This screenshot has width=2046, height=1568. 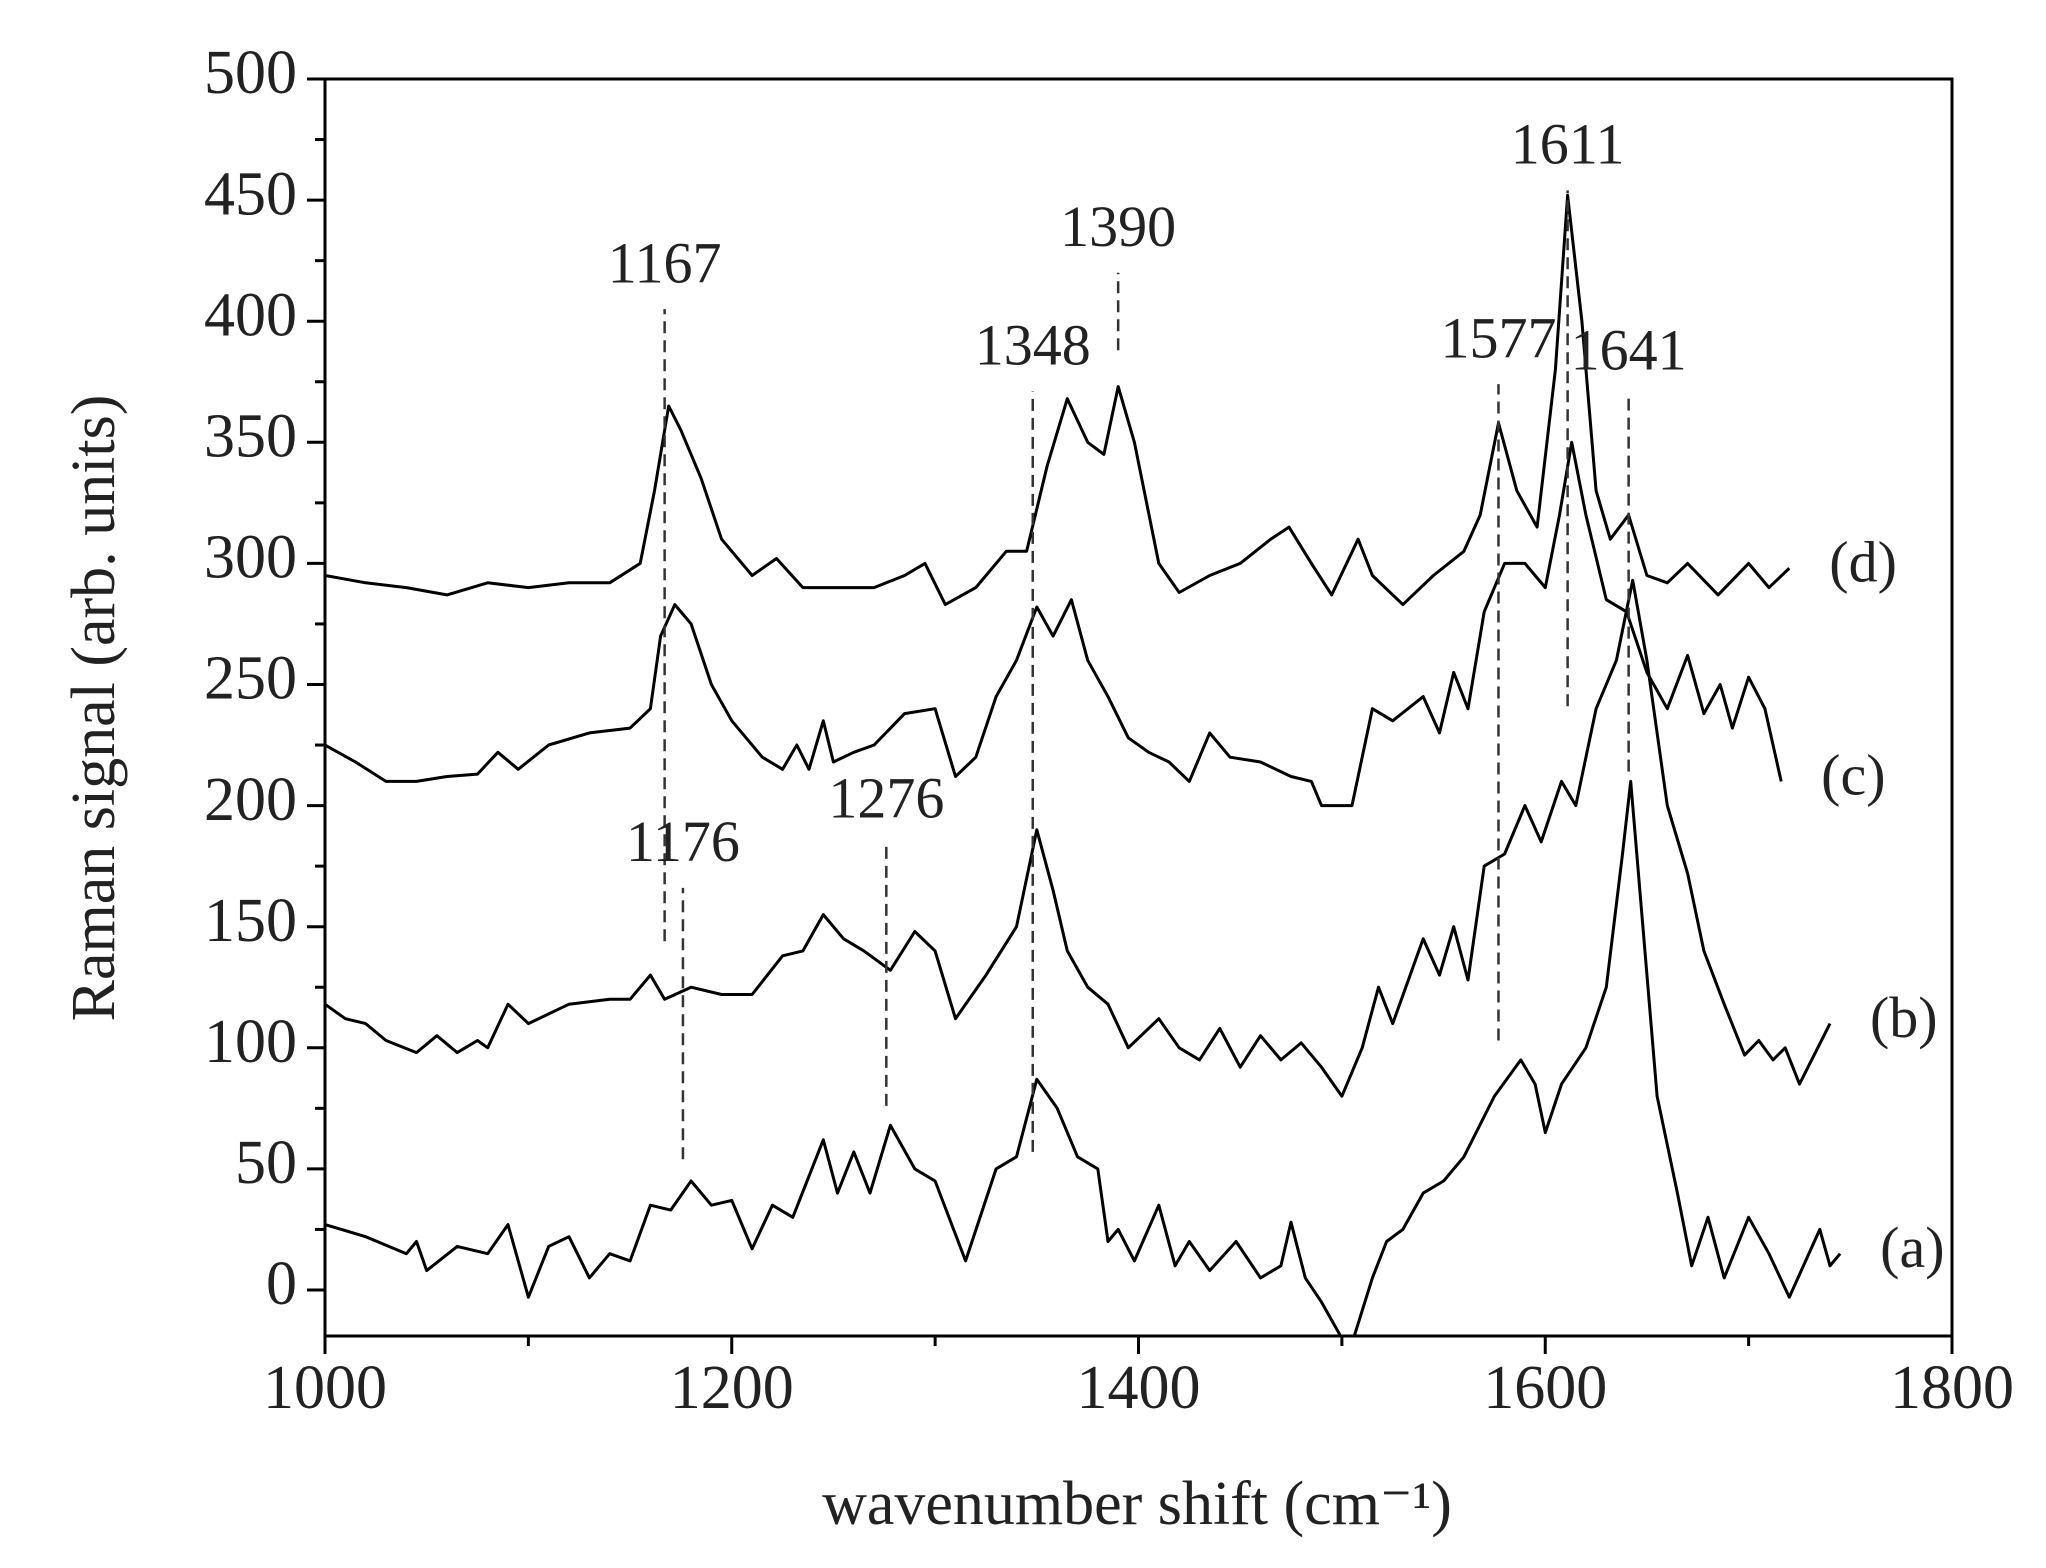 What do you see at coordinates (1629, 350) in the screenshot?
I see `peak-label: 1641` at bounding box center [1629, 350].